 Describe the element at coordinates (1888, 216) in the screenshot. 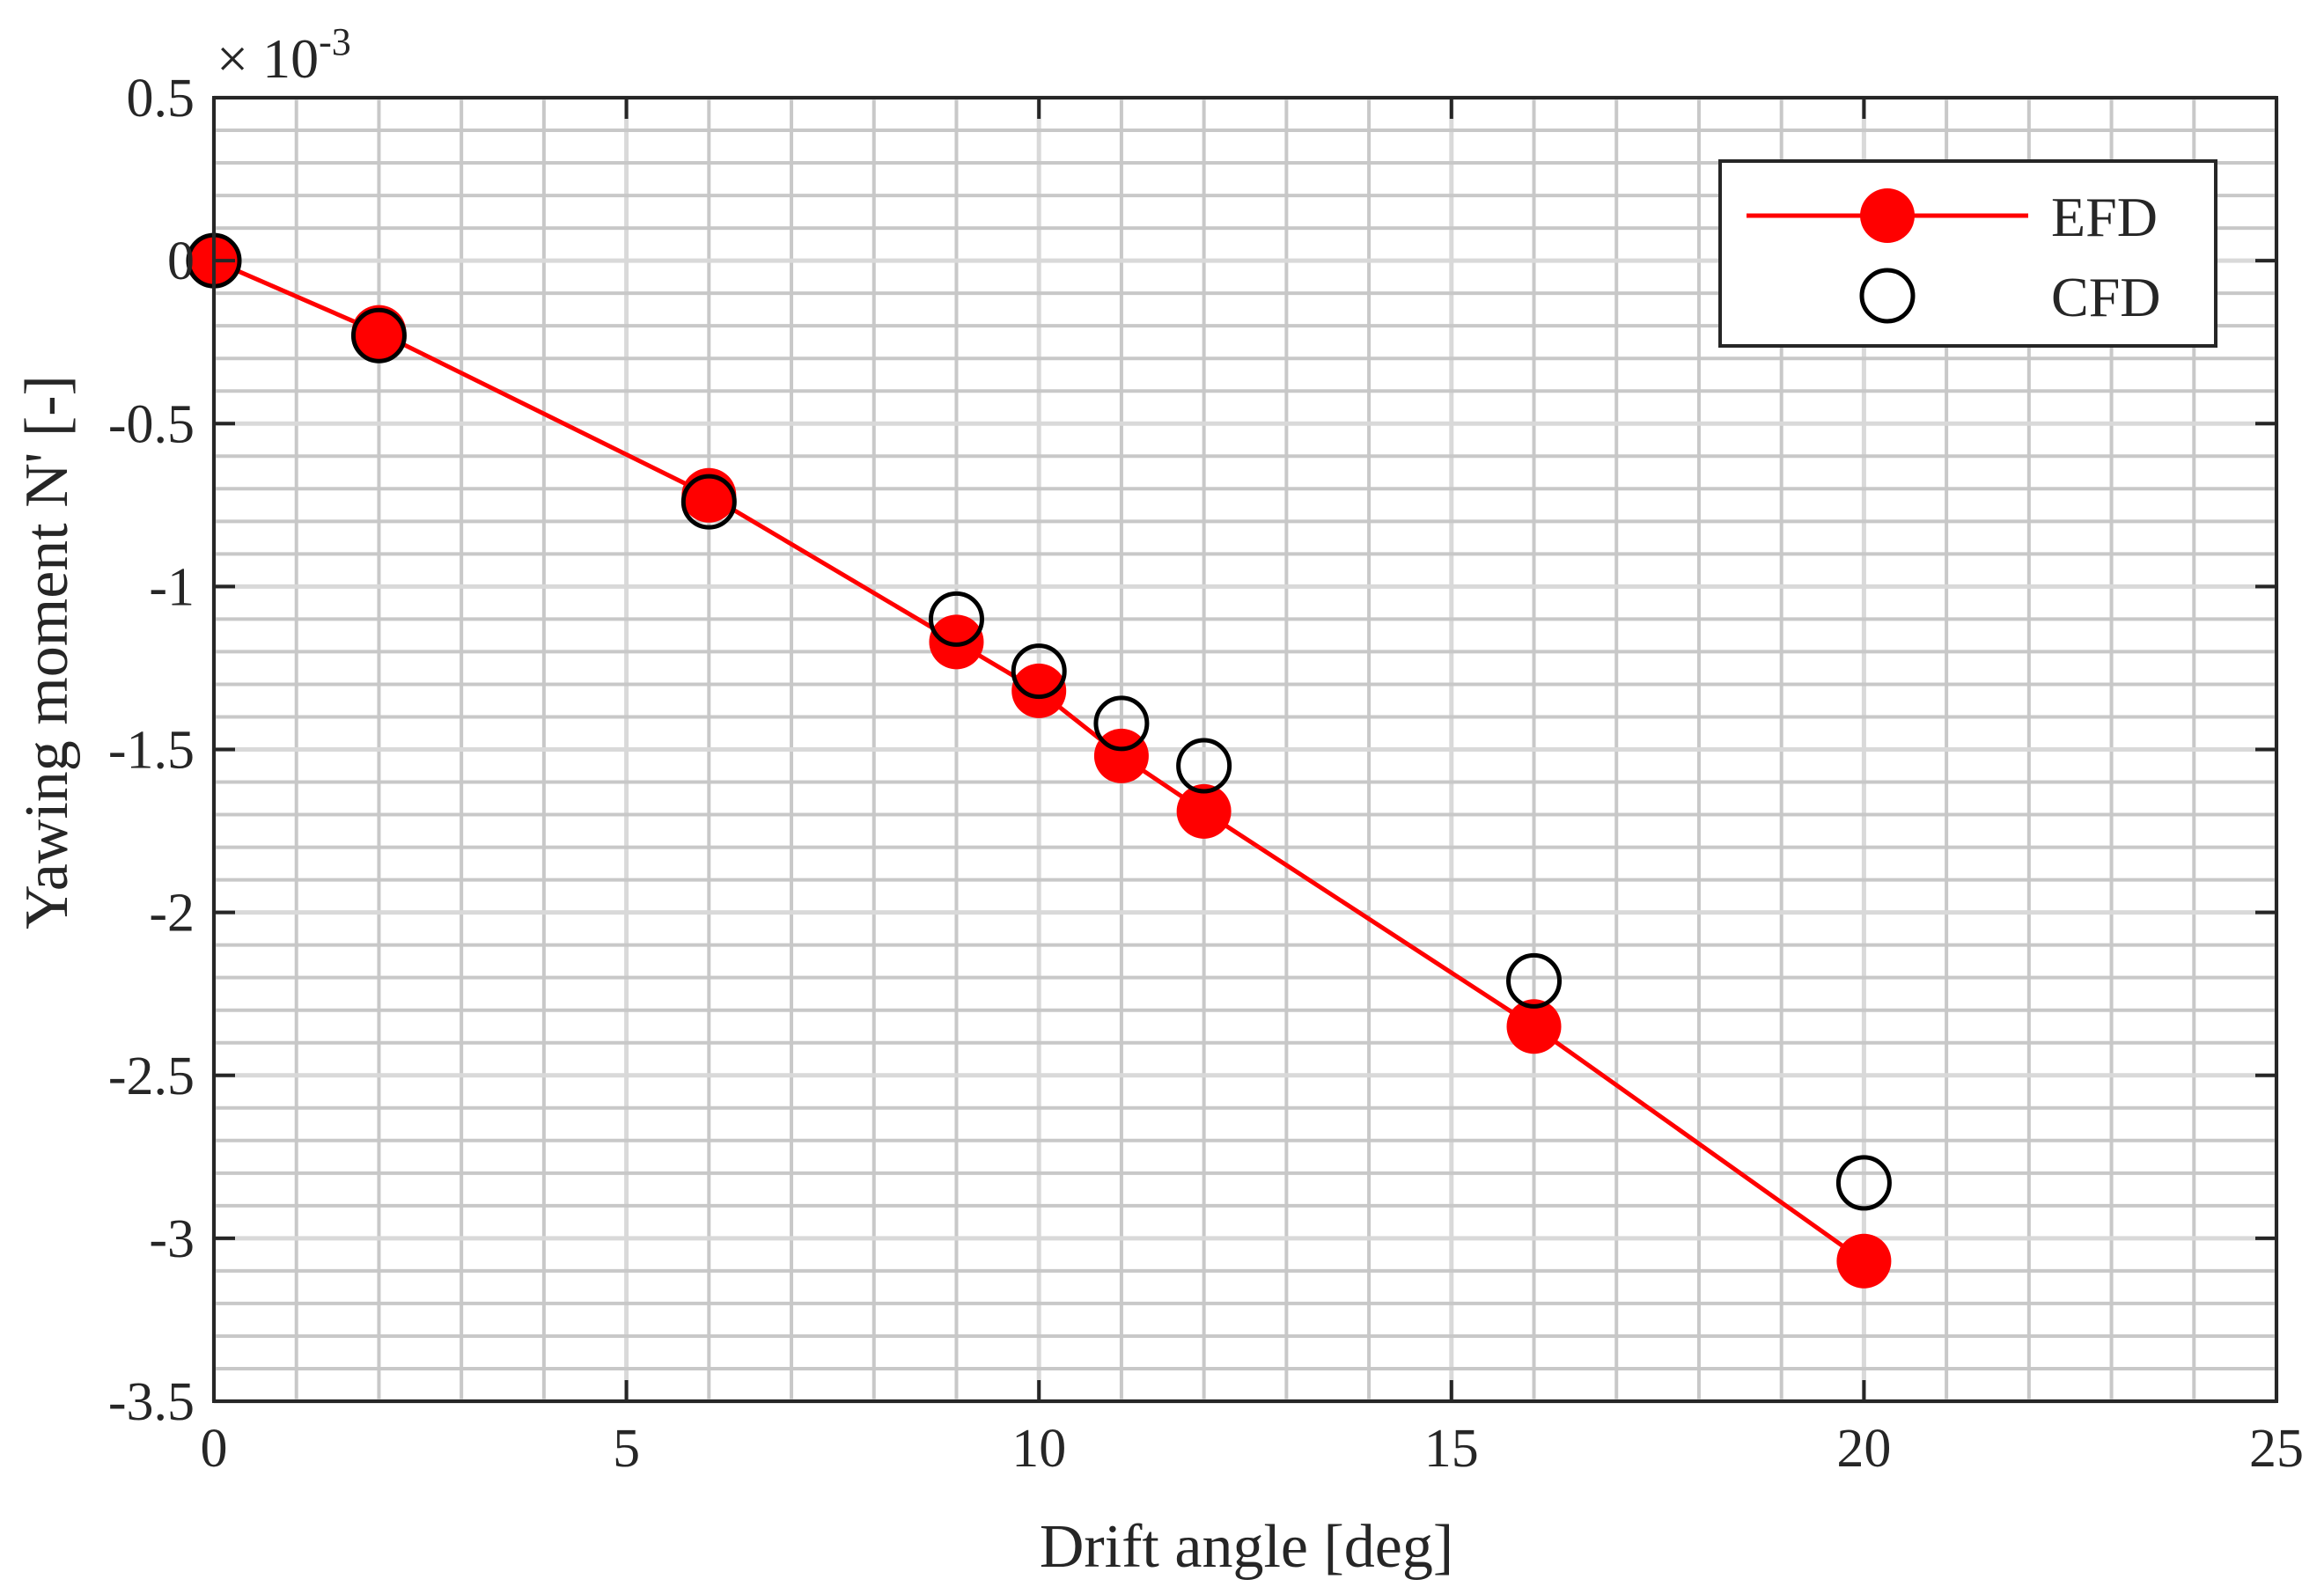

I see `legend-efd-marker` at that location.